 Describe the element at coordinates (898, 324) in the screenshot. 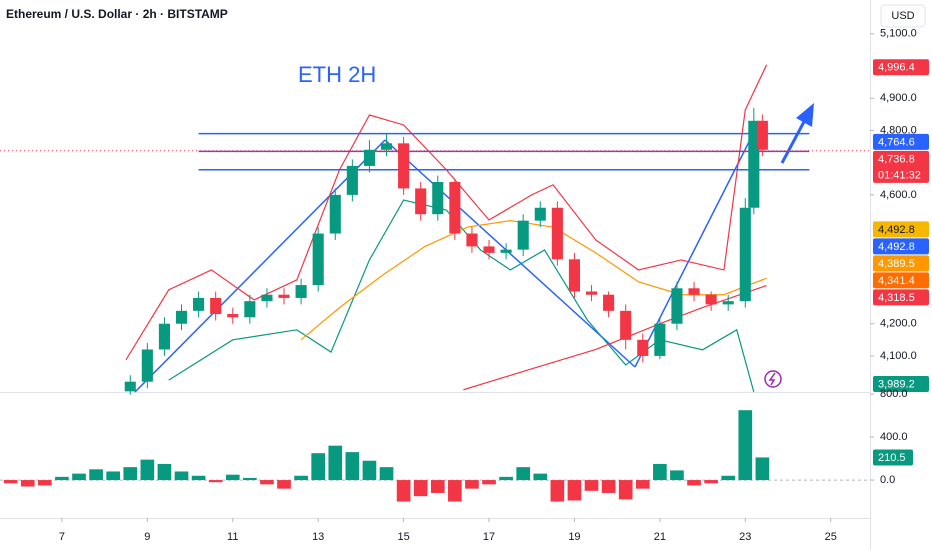

I see `y-tick-label: 4,200.0` at that location.